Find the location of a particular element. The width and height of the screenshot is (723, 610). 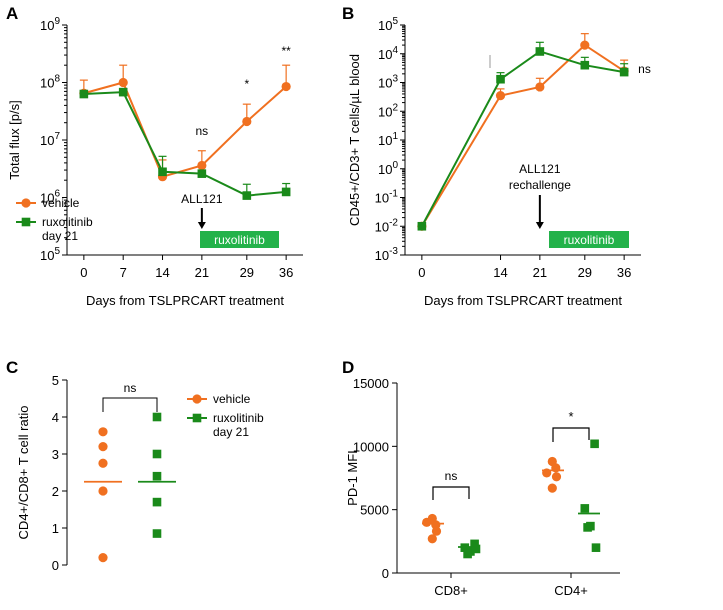

y-tick-label: 10¹ is located at coordinates (388, 139).